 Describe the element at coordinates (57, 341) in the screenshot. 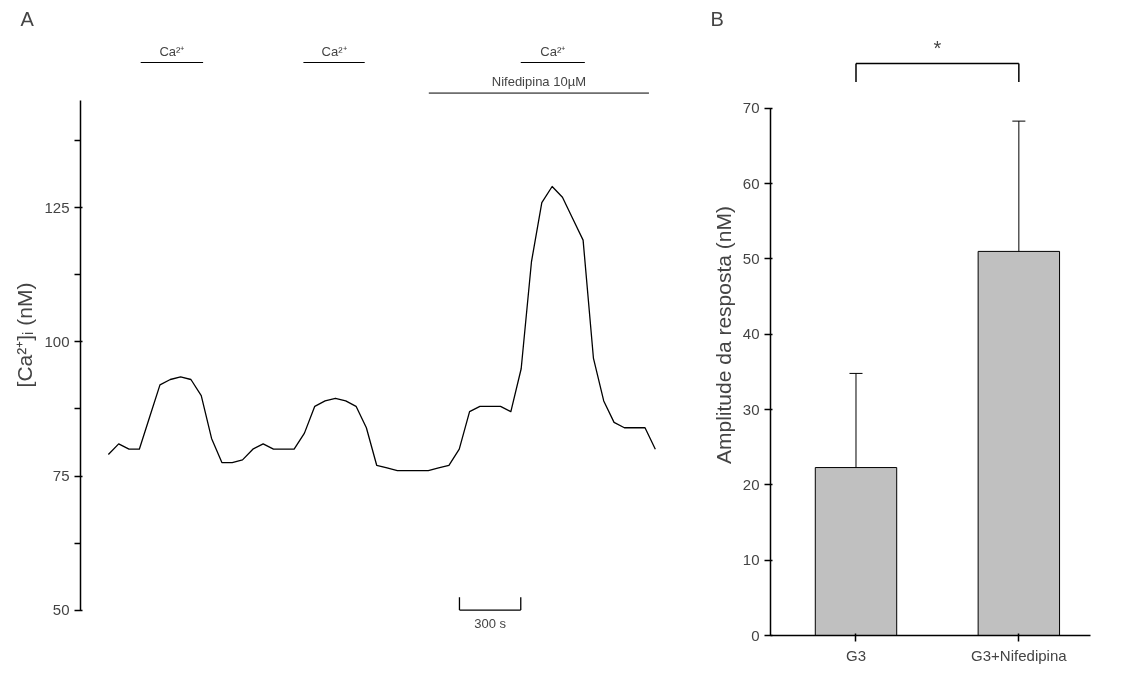

I see `y-tick-label: 100` at that location.